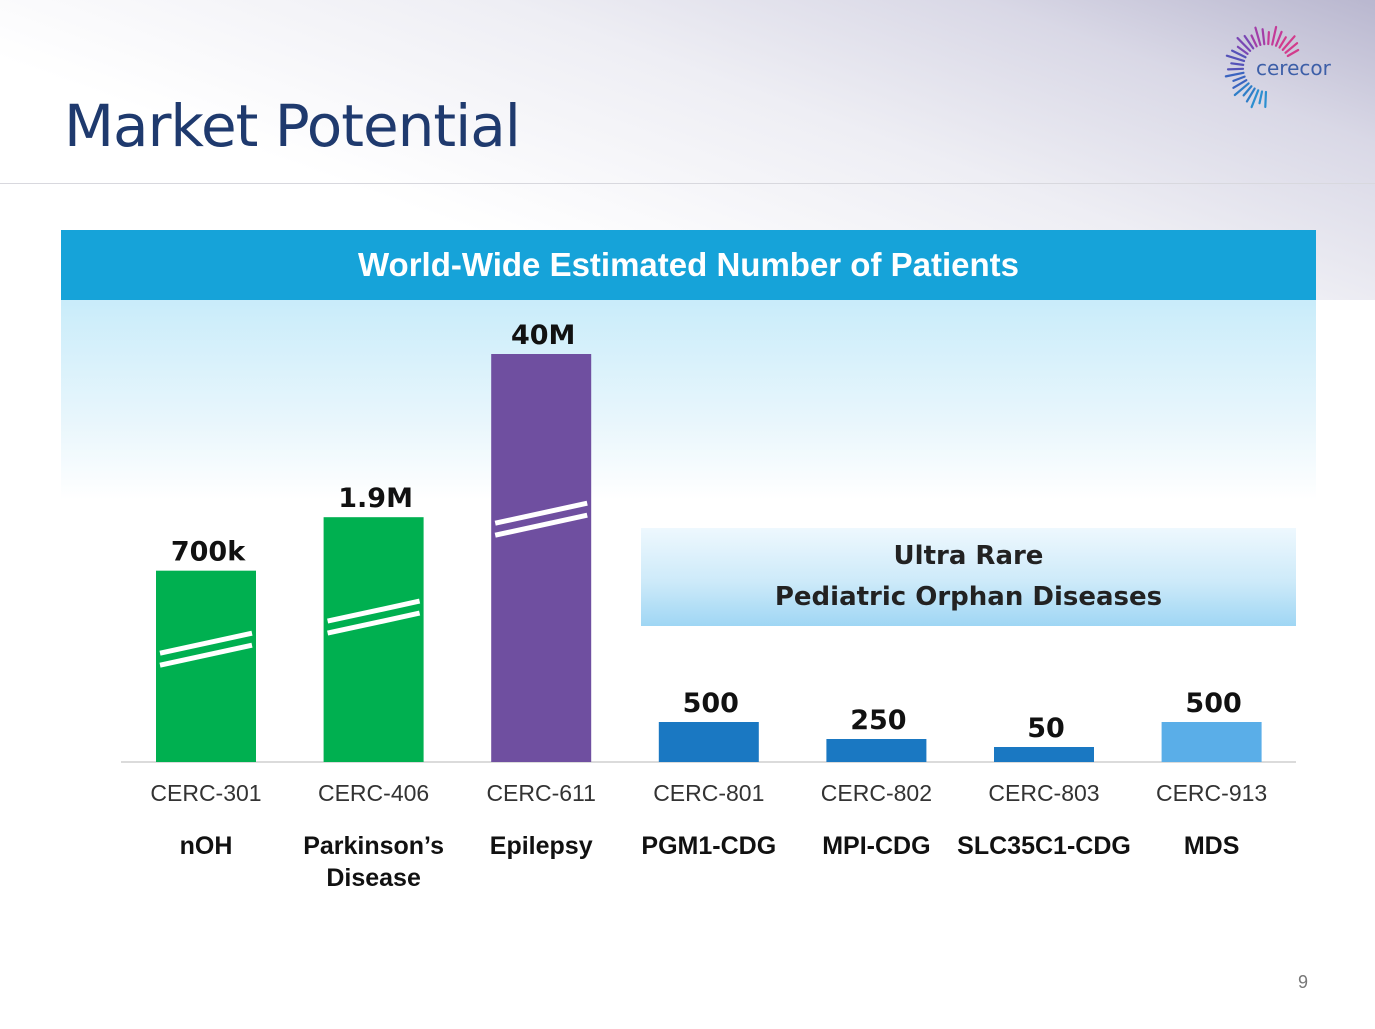  What do you see at coordinates (1043, 793) in the screenshot?
I see `category-tick-label: CERC-803` at bounding box center [1043, 793].